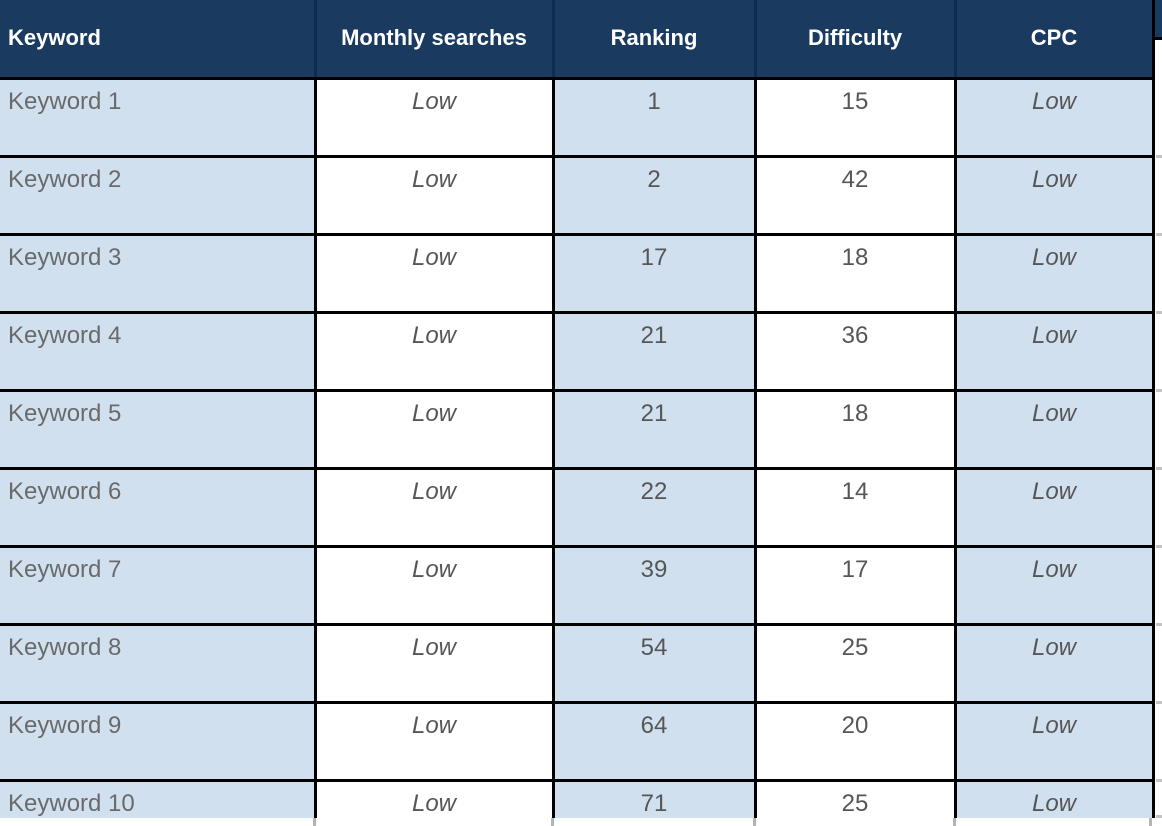  What do you see at coordinates (855, 195) in the screenshot?
I see `cell-difficulty: 42` at bounding box center [855, 195].